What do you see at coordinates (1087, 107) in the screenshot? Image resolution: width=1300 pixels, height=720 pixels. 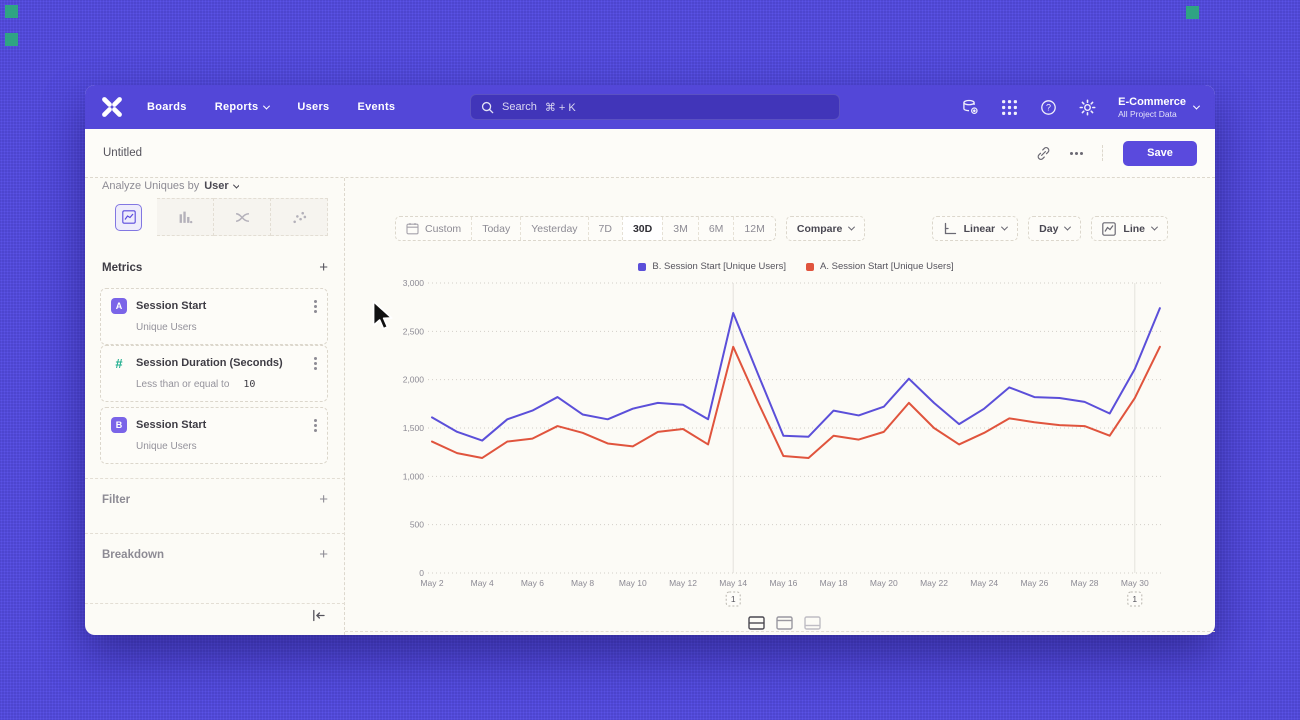 I see `settings-gear-icon` at bounding box center [1087, 107].